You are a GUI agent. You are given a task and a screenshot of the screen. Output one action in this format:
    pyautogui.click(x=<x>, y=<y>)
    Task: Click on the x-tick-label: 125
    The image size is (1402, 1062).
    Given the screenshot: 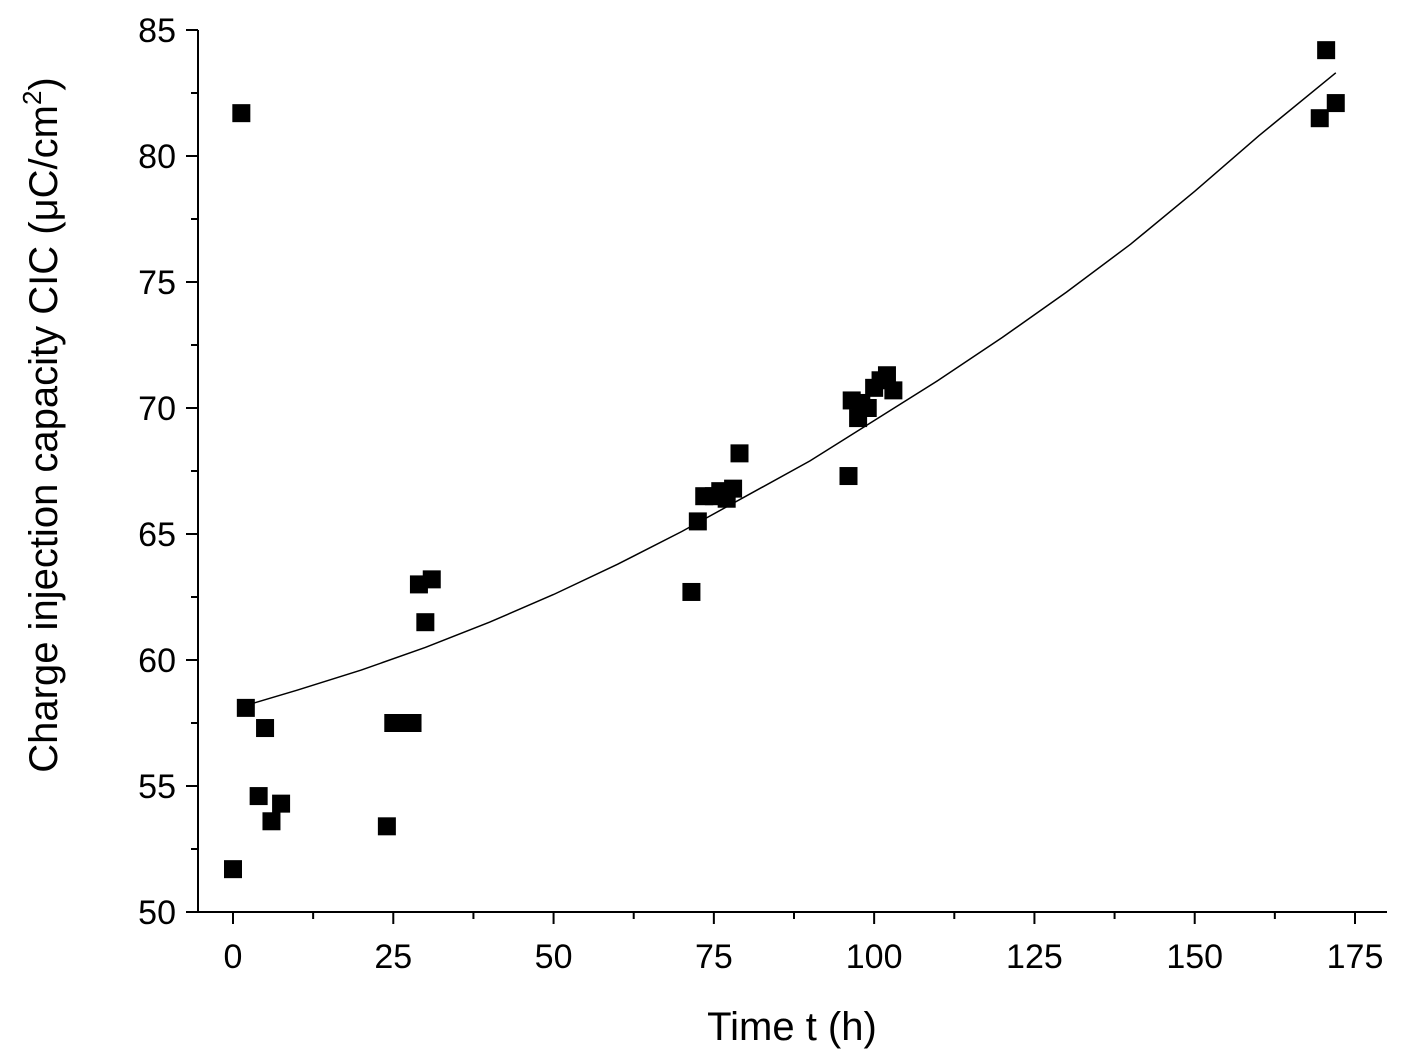 What is the action you would take?
    pyautogui.click(x=1034, y=957)
    